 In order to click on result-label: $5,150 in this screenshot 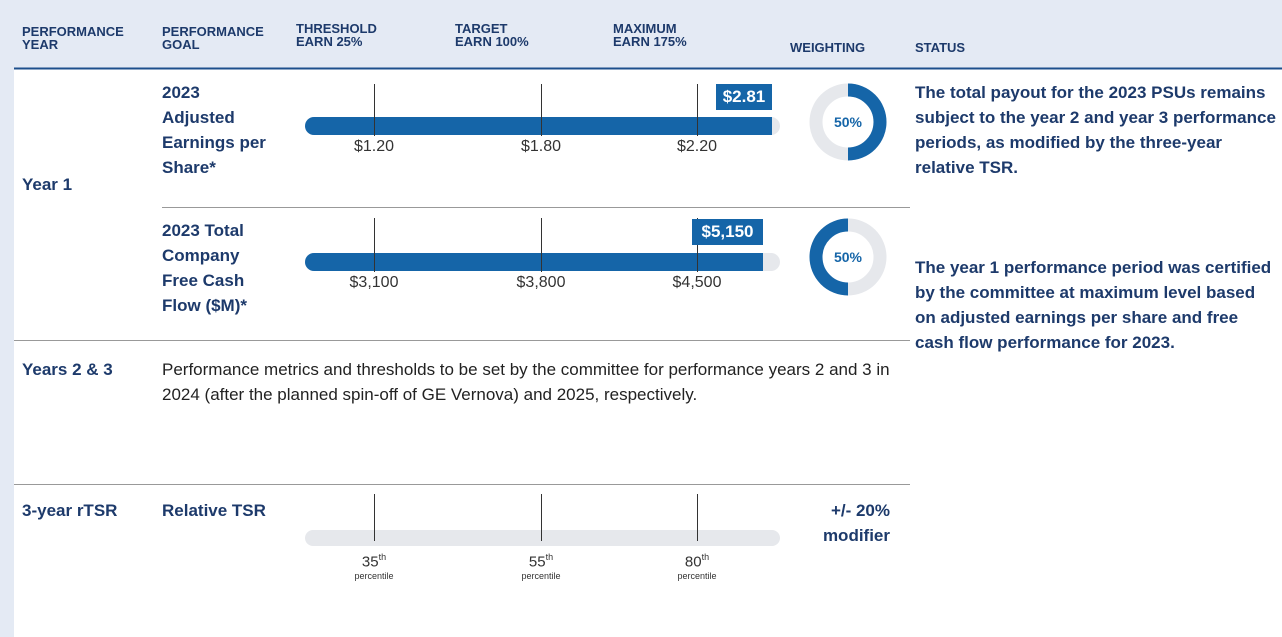, I will do `click(727, 232)`.